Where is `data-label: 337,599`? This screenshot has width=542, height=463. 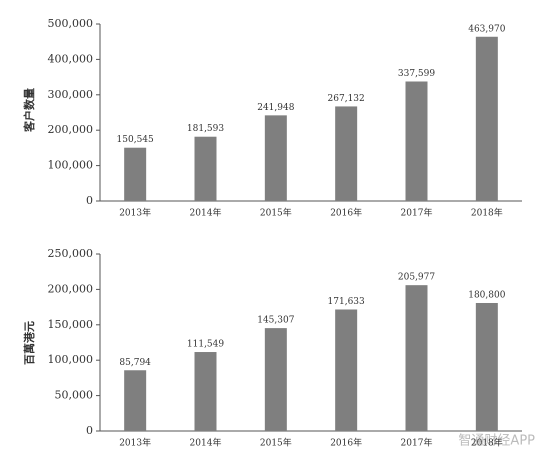
data-label: 337,599 is located at coordinates (416, 74).